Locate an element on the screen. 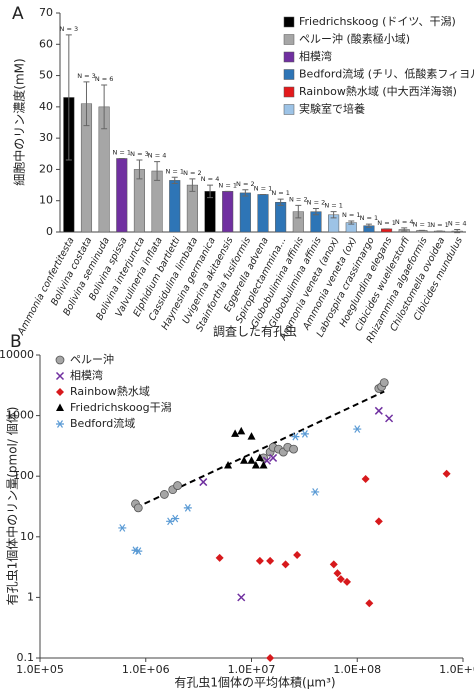 Image resolution: width=474 pixels, height=691 pixels. legend-label: ペルー沖 is located at coordinates (92, 359).